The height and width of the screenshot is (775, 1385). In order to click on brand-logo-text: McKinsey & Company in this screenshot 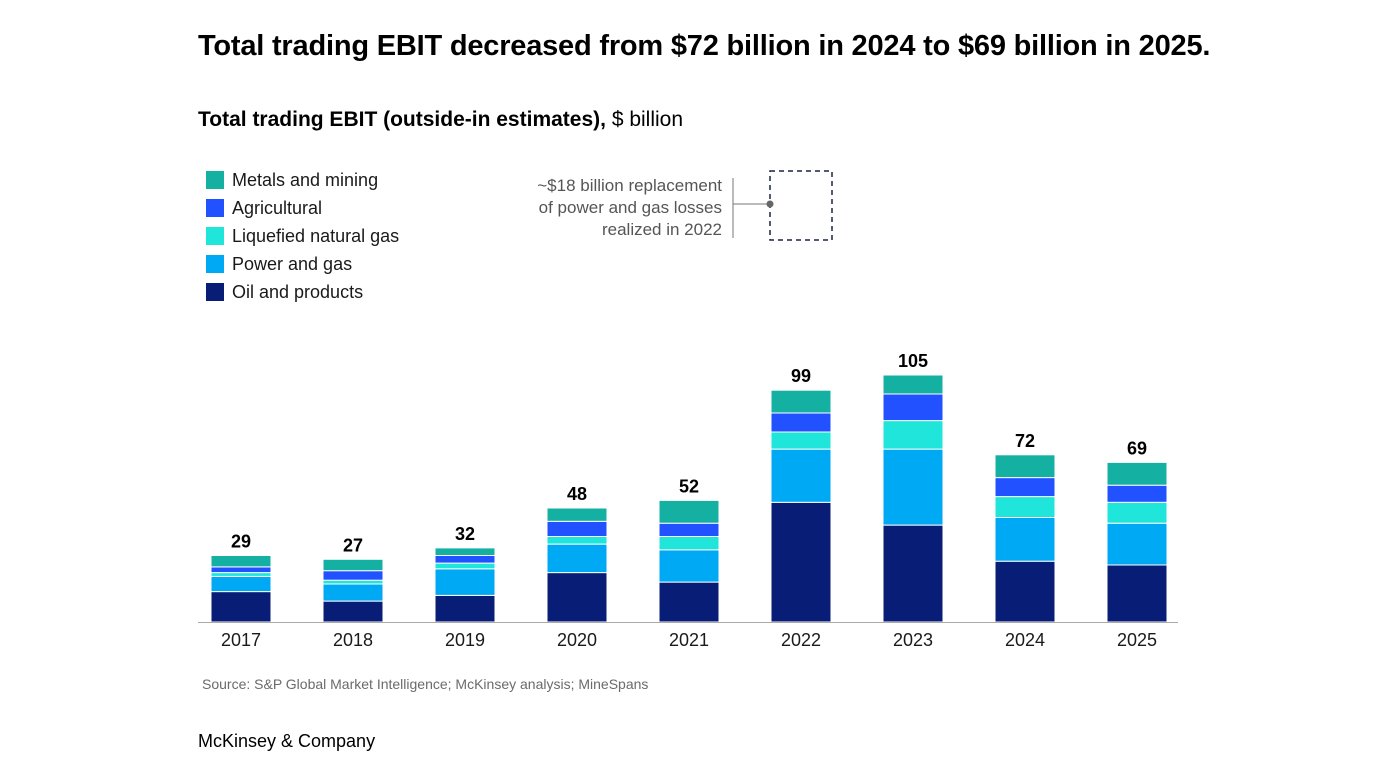, I will do `click(287, 741)`.